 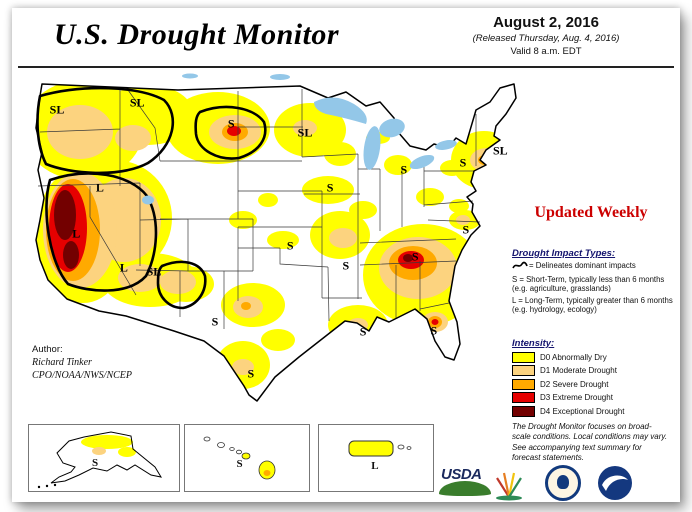 What do you see at coordinates (533, 343) in the screenshot?
I see `intensity-heading: Intensity:` at bounding box center [533, 343].